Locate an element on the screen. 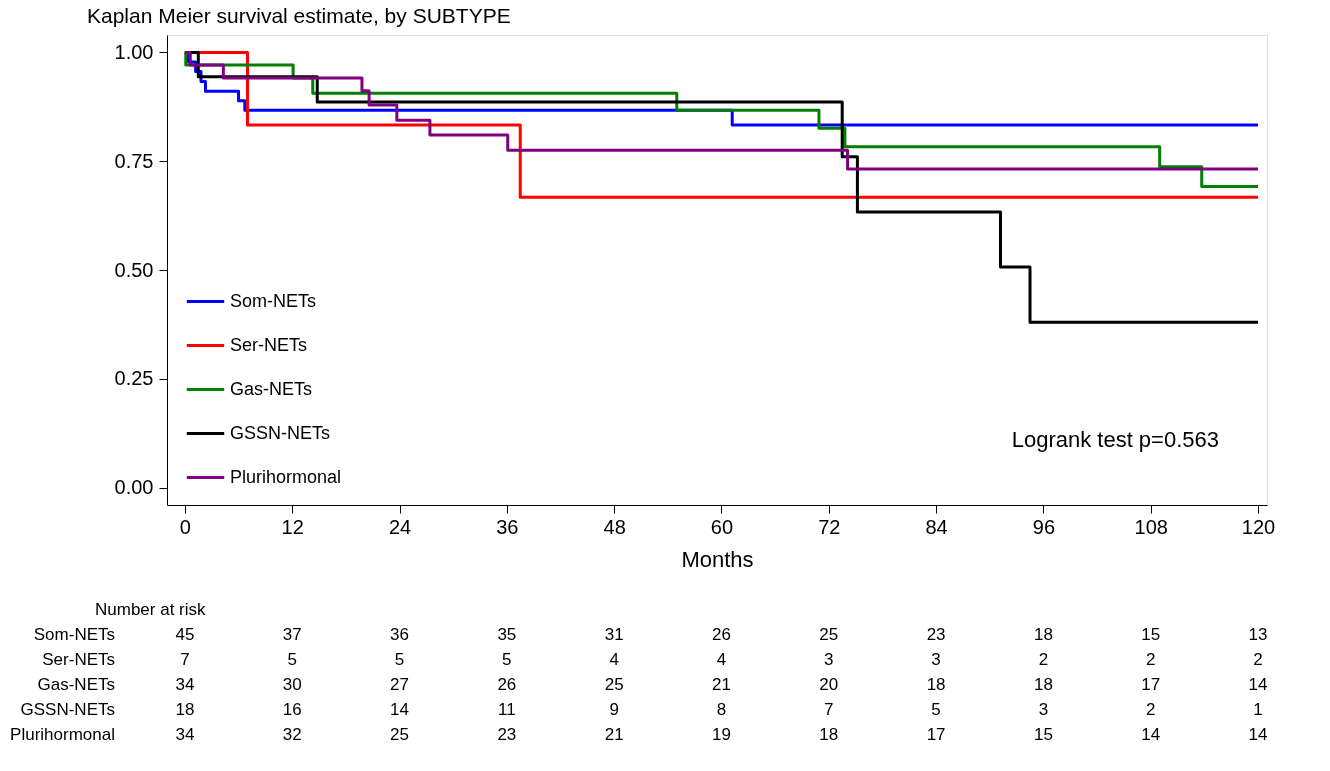 The image size is (1330, 771). x-tick-label: 36 is located at coordinates (507, 526).